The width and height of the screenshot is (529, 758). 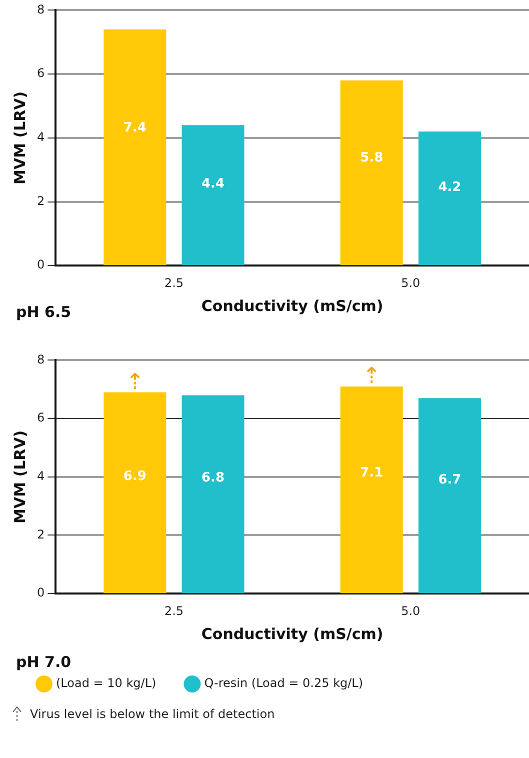 I want to click on legend-label: (Load = 10 kg/L), so click(x=106, y=683).